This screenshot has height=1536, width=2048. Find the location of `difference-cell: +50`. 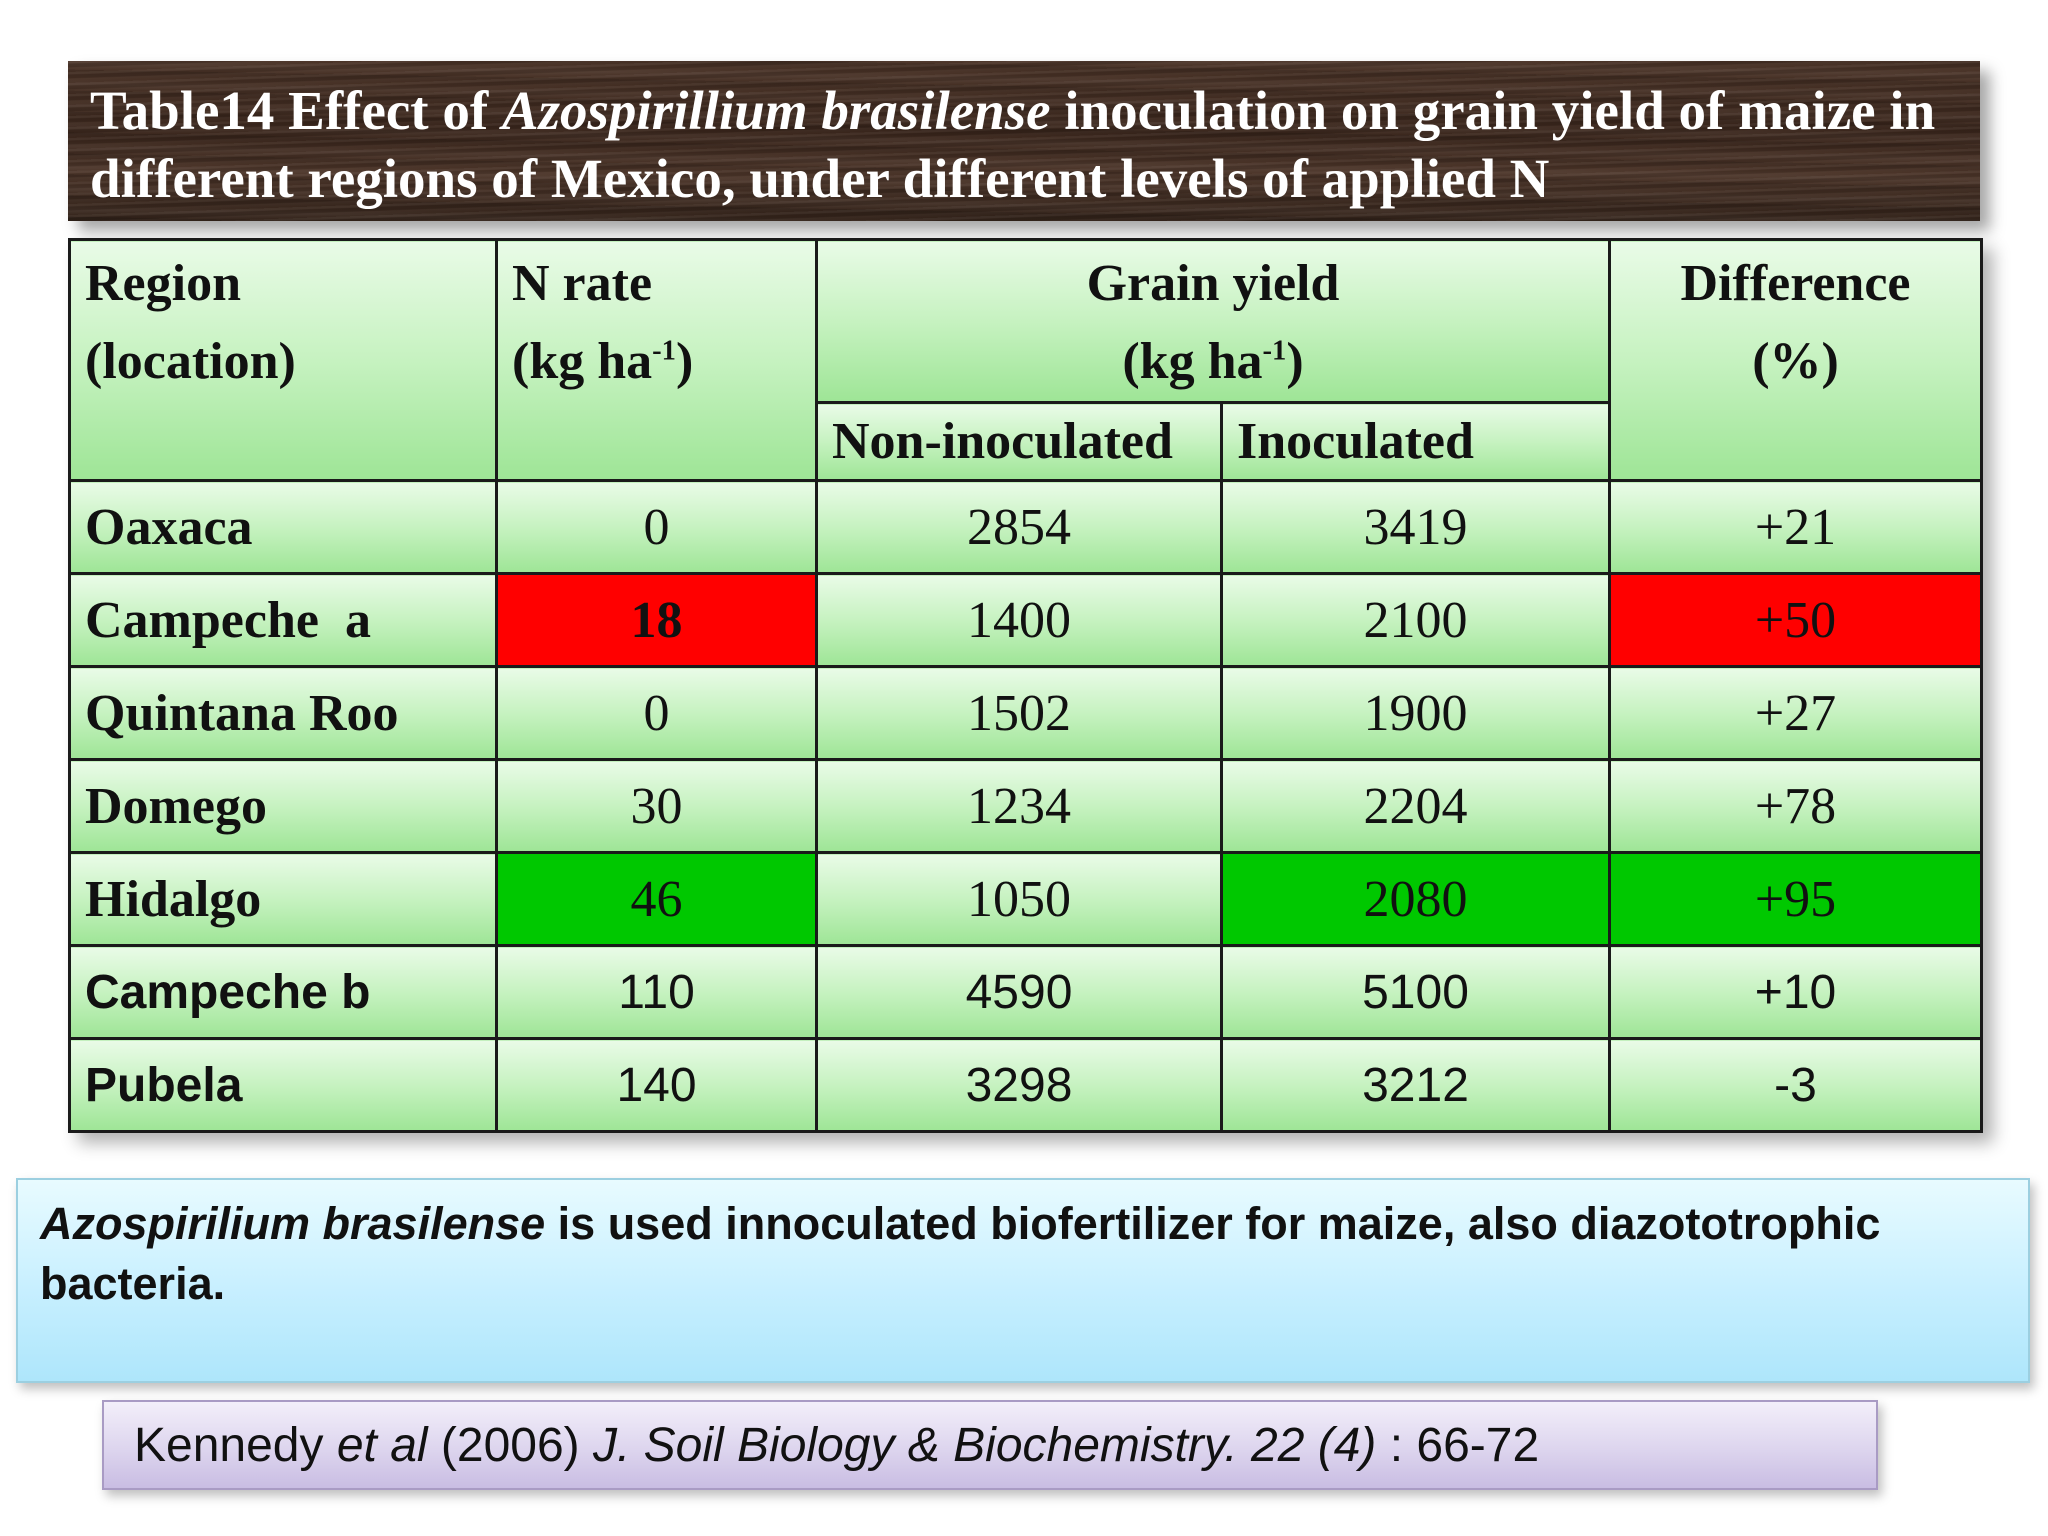

difference-cell: +50 is located at coordinates (1796, 620).